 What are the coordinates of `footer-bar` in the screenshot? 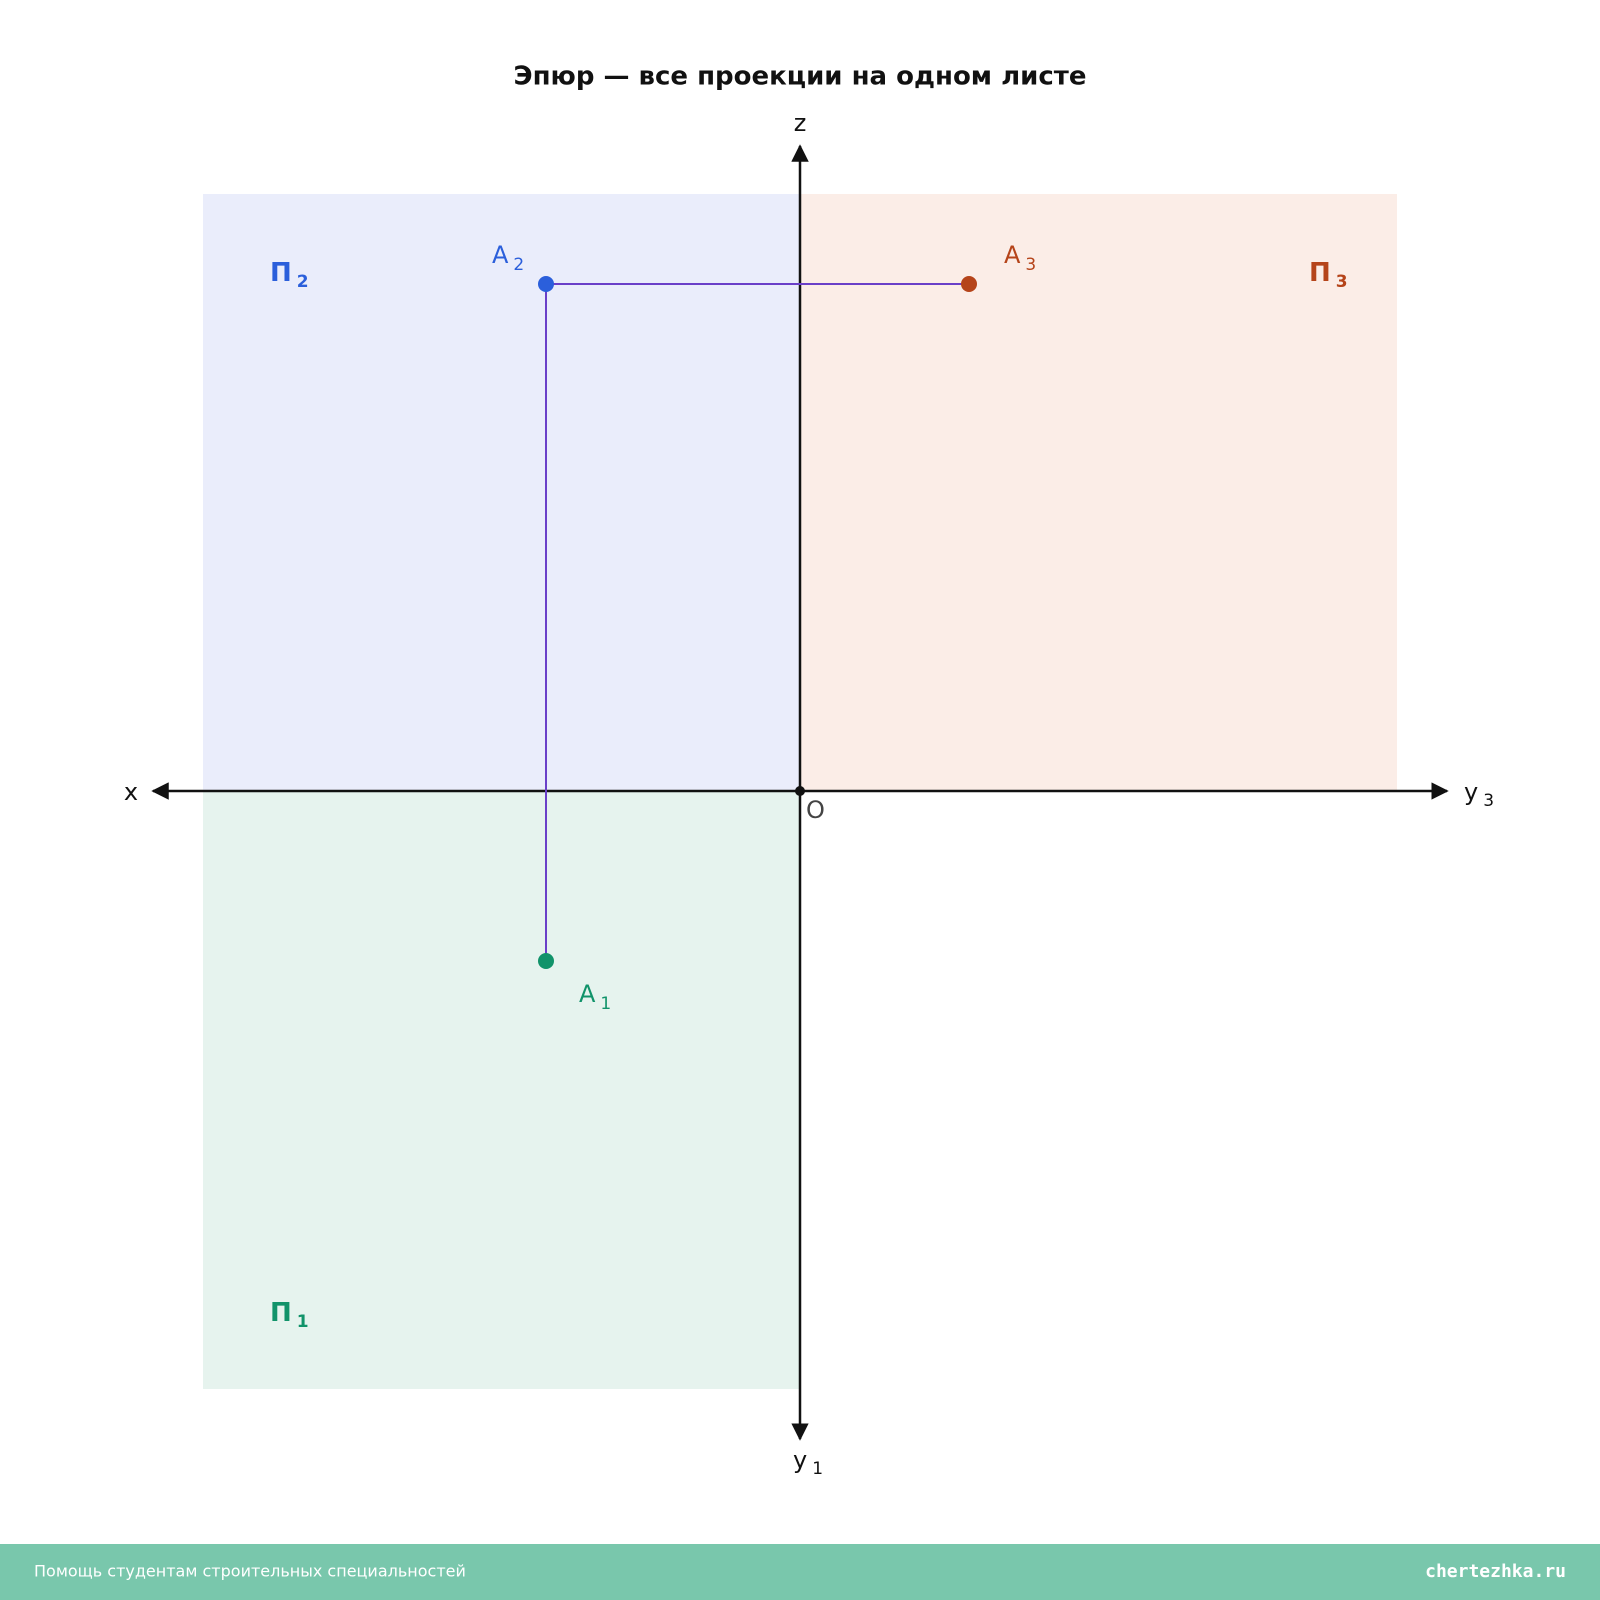 It's located at (800, 1572).